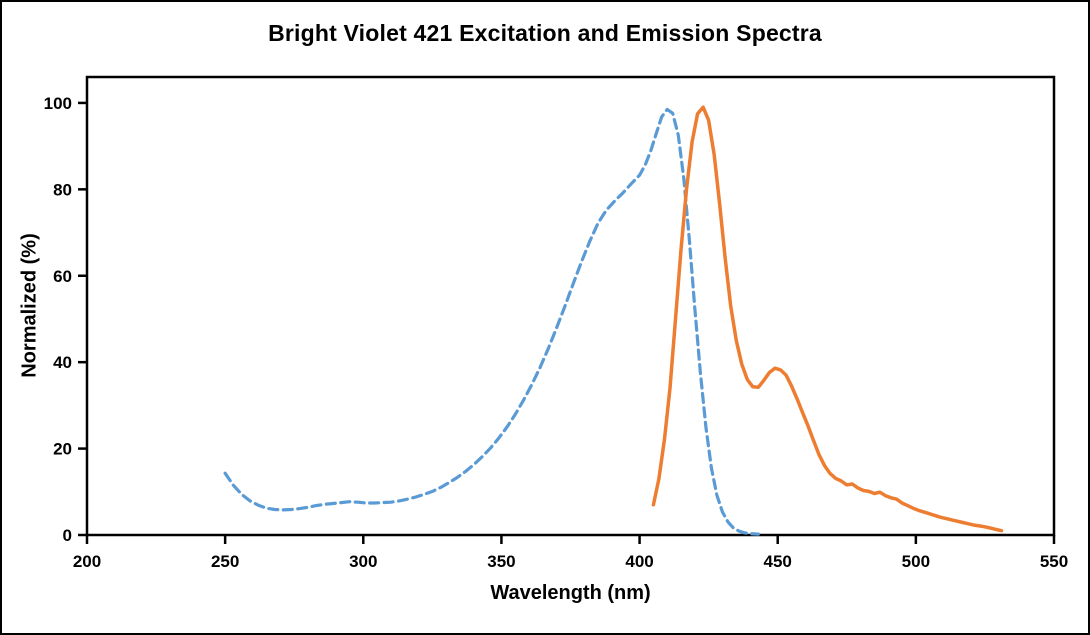  I want to click on x-tick-label: 550, so click(1054, 561).